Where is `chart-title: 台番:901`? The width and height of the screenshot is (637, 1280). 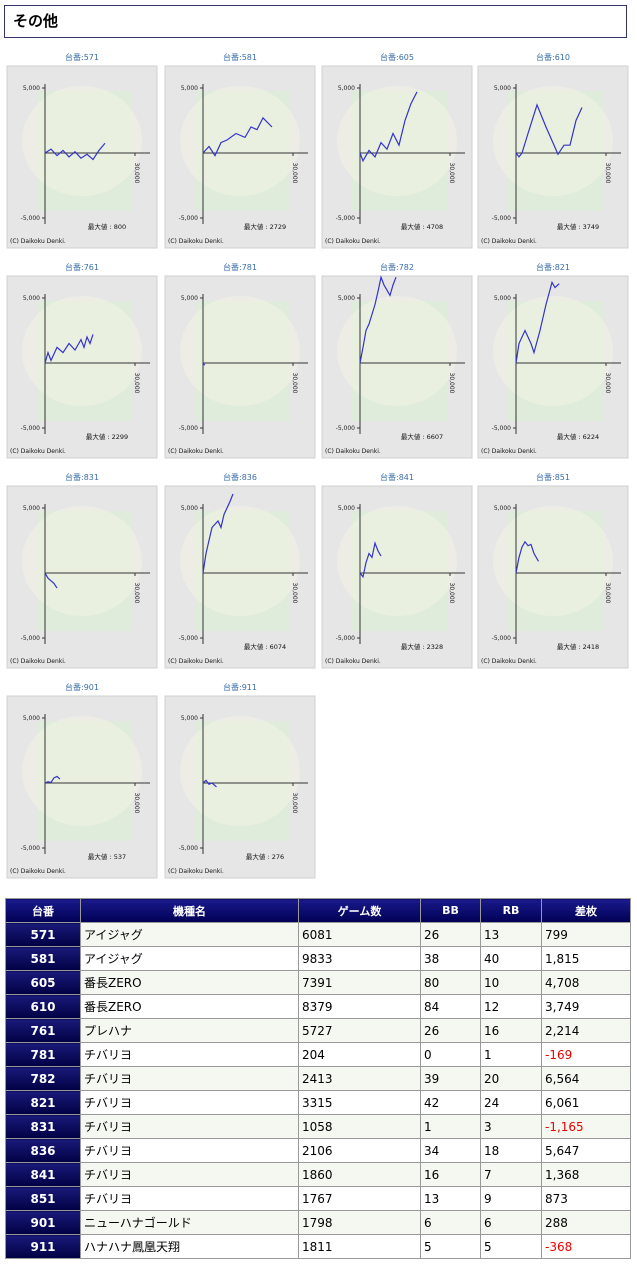 chart-title: 台番:901 is located at coordinates (82, 687).